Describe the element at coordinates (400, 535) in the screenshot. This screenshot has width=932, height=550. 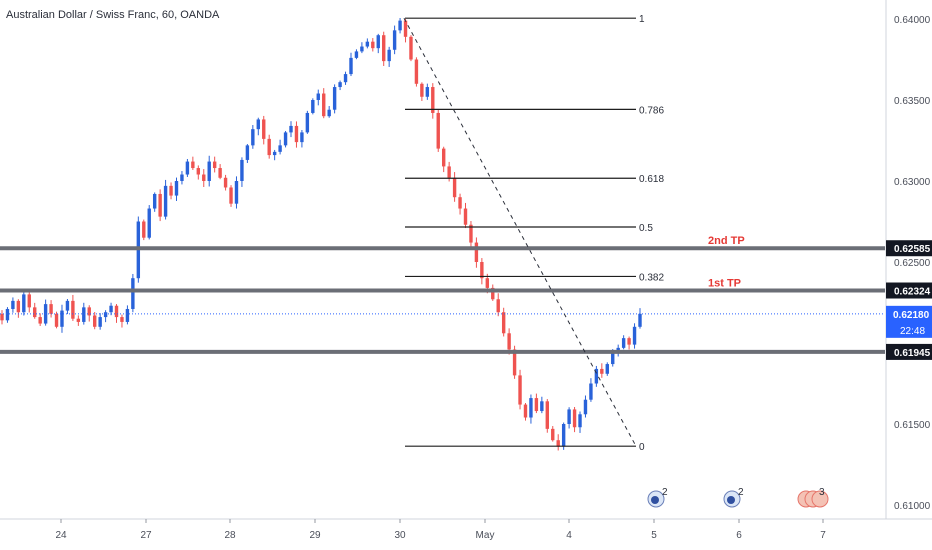
I see `time-tick-label: 30` at that location.